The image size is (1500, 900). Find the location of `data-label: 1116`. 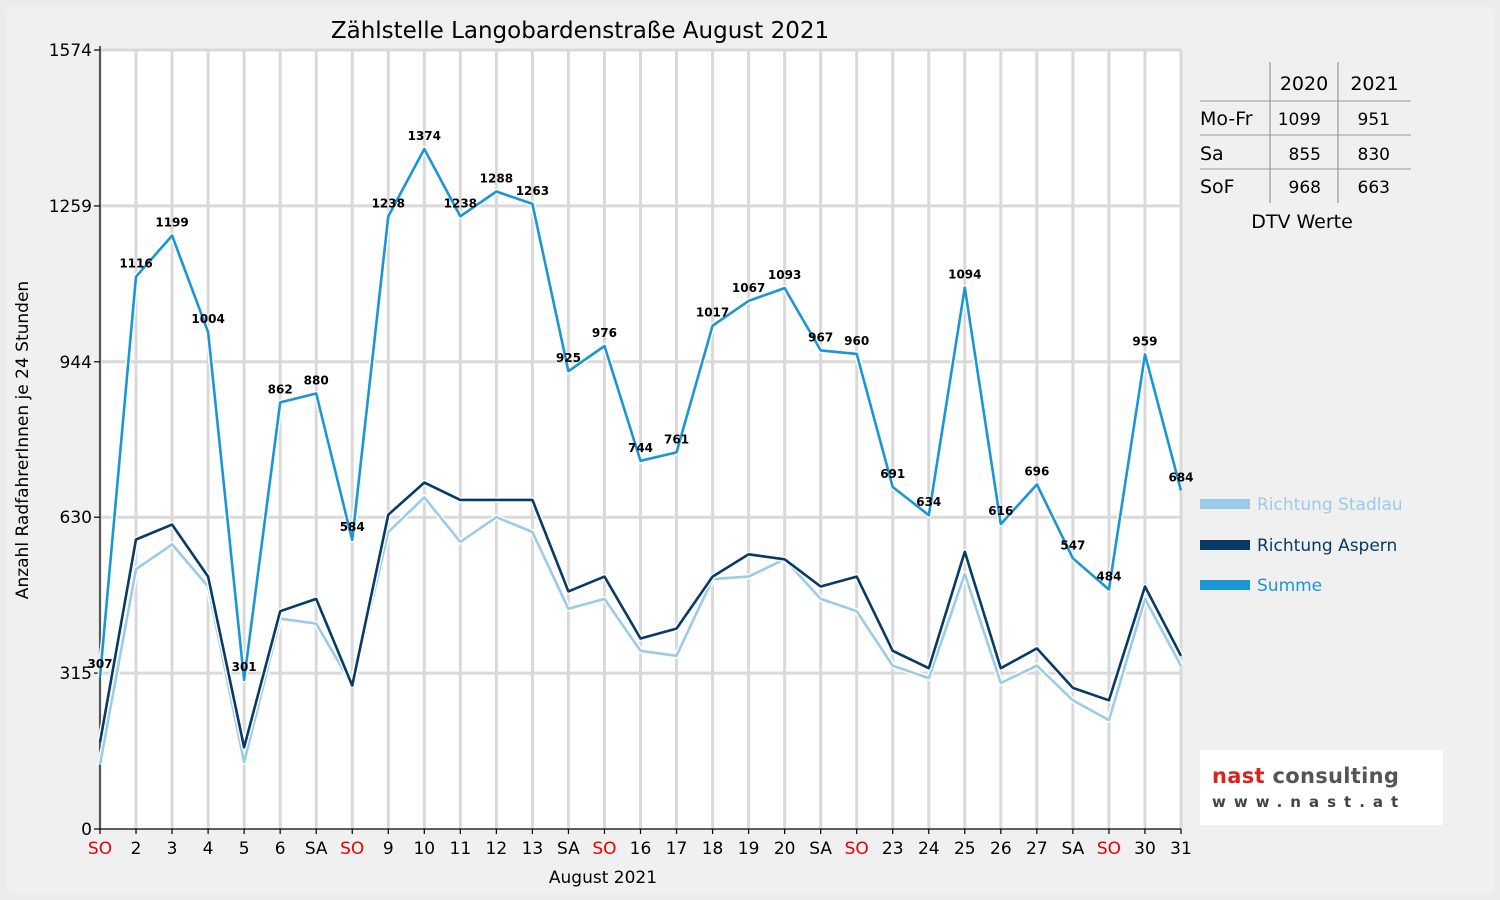

data-label: 1116 is located at coordinates (135, 264).